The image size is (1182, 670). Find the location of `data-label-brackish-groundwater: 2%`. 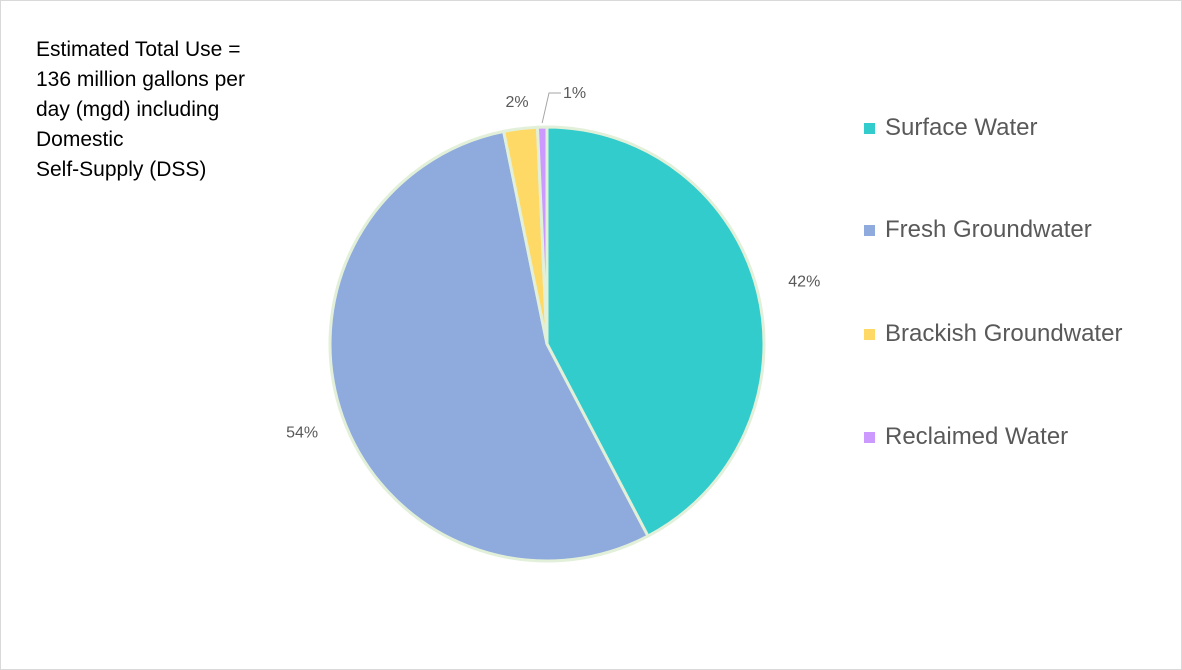

data-label-brackish-groundwater: 2% is located at coordinates (516, 102).